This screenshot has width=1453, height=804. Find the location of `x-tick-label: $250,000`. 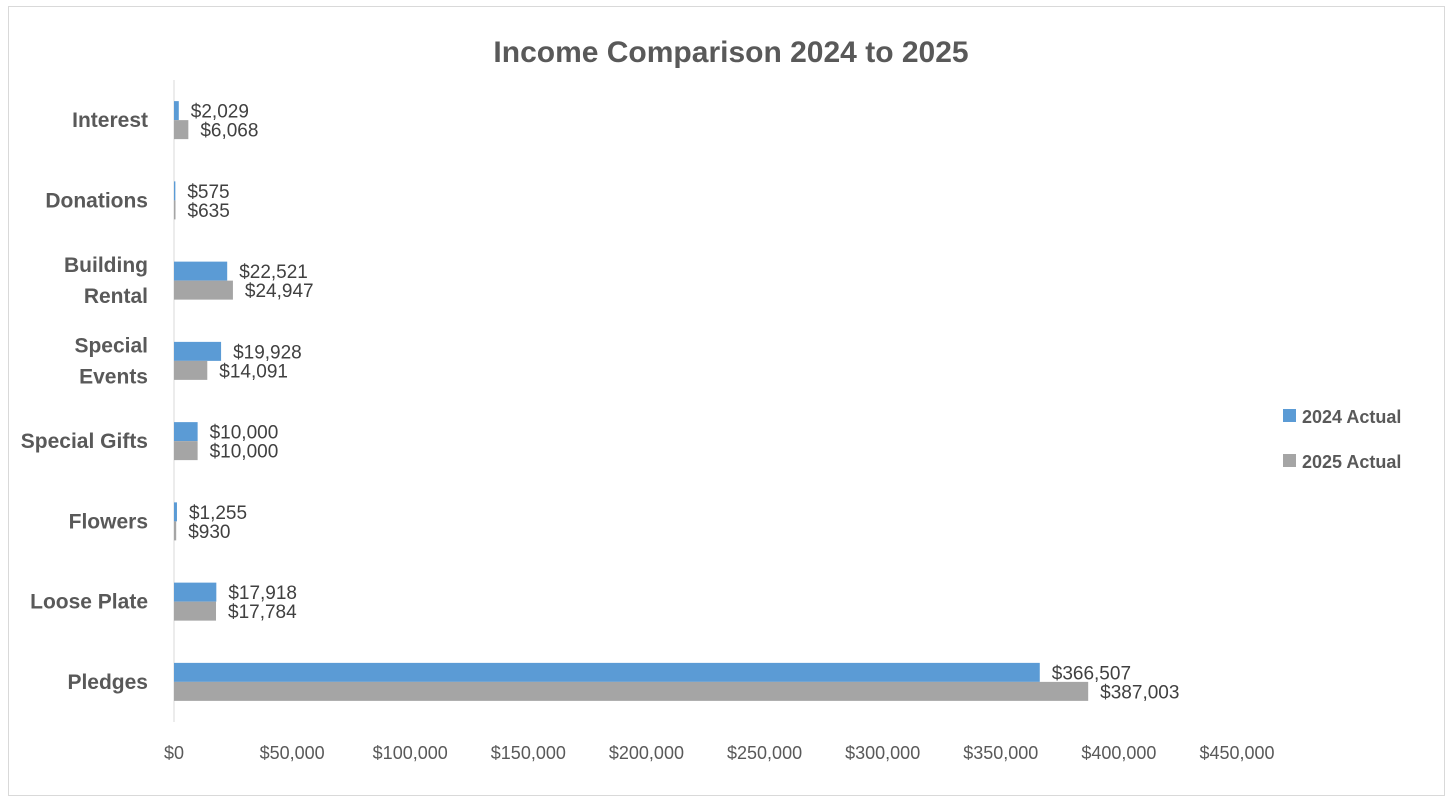

x-tick-label: $250,000 is located at coordinates (764, 753).